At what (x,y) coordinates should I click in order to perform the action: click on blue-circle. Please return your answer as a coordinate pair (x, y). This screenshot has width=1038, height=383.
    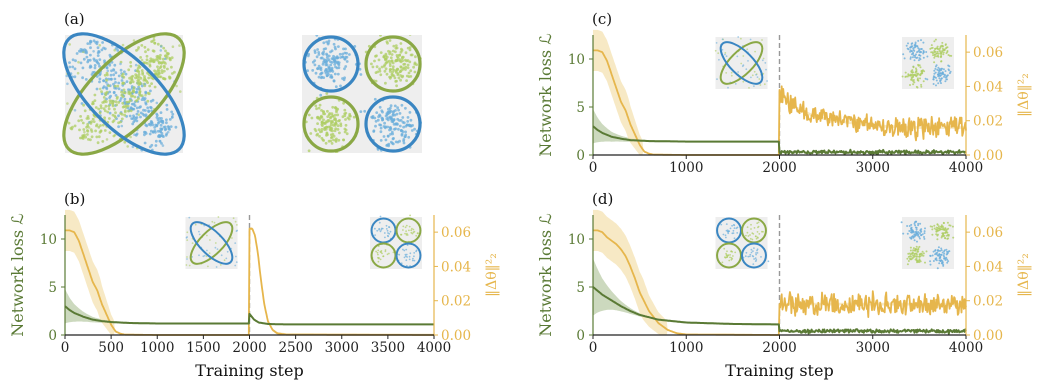
    Looking at the image, I should click on (408, 255).